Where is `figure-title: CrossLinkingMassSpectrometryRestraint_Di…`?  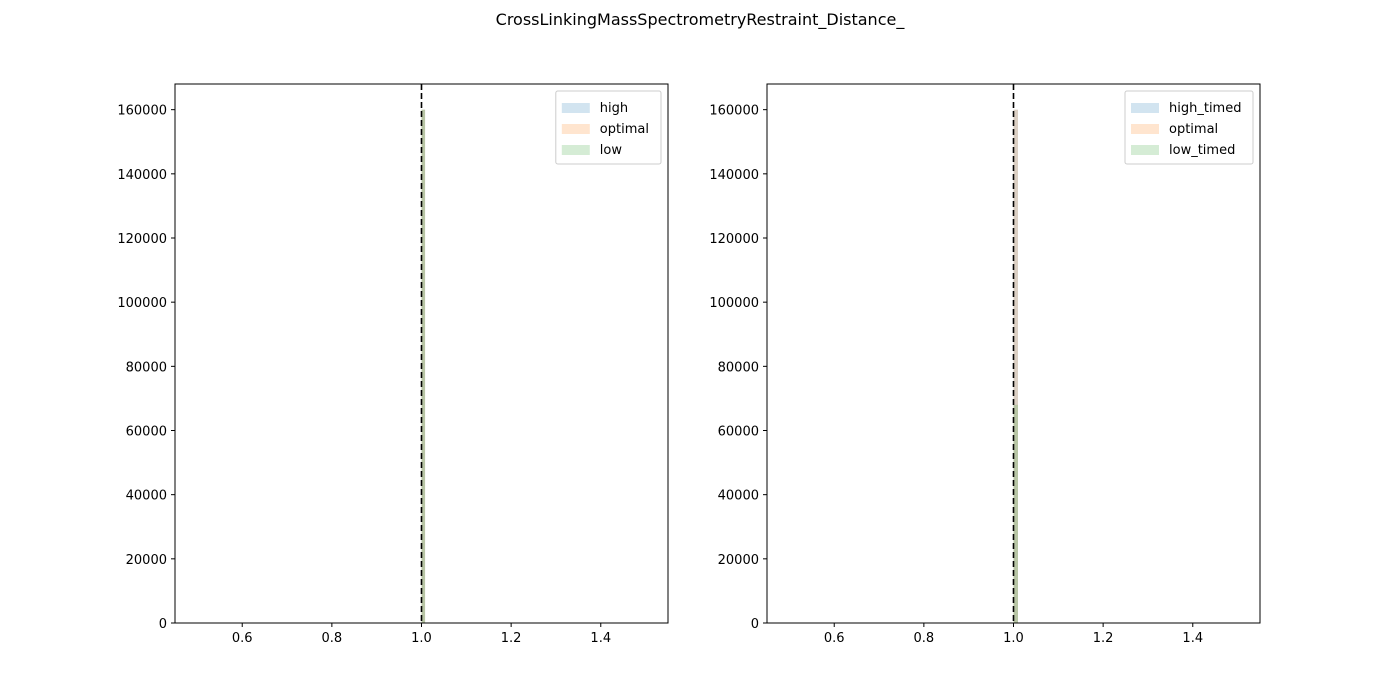 figure-title: CrossLinkingMassSpectrometryRestraint_Di… is located at coordinates (700, 19).